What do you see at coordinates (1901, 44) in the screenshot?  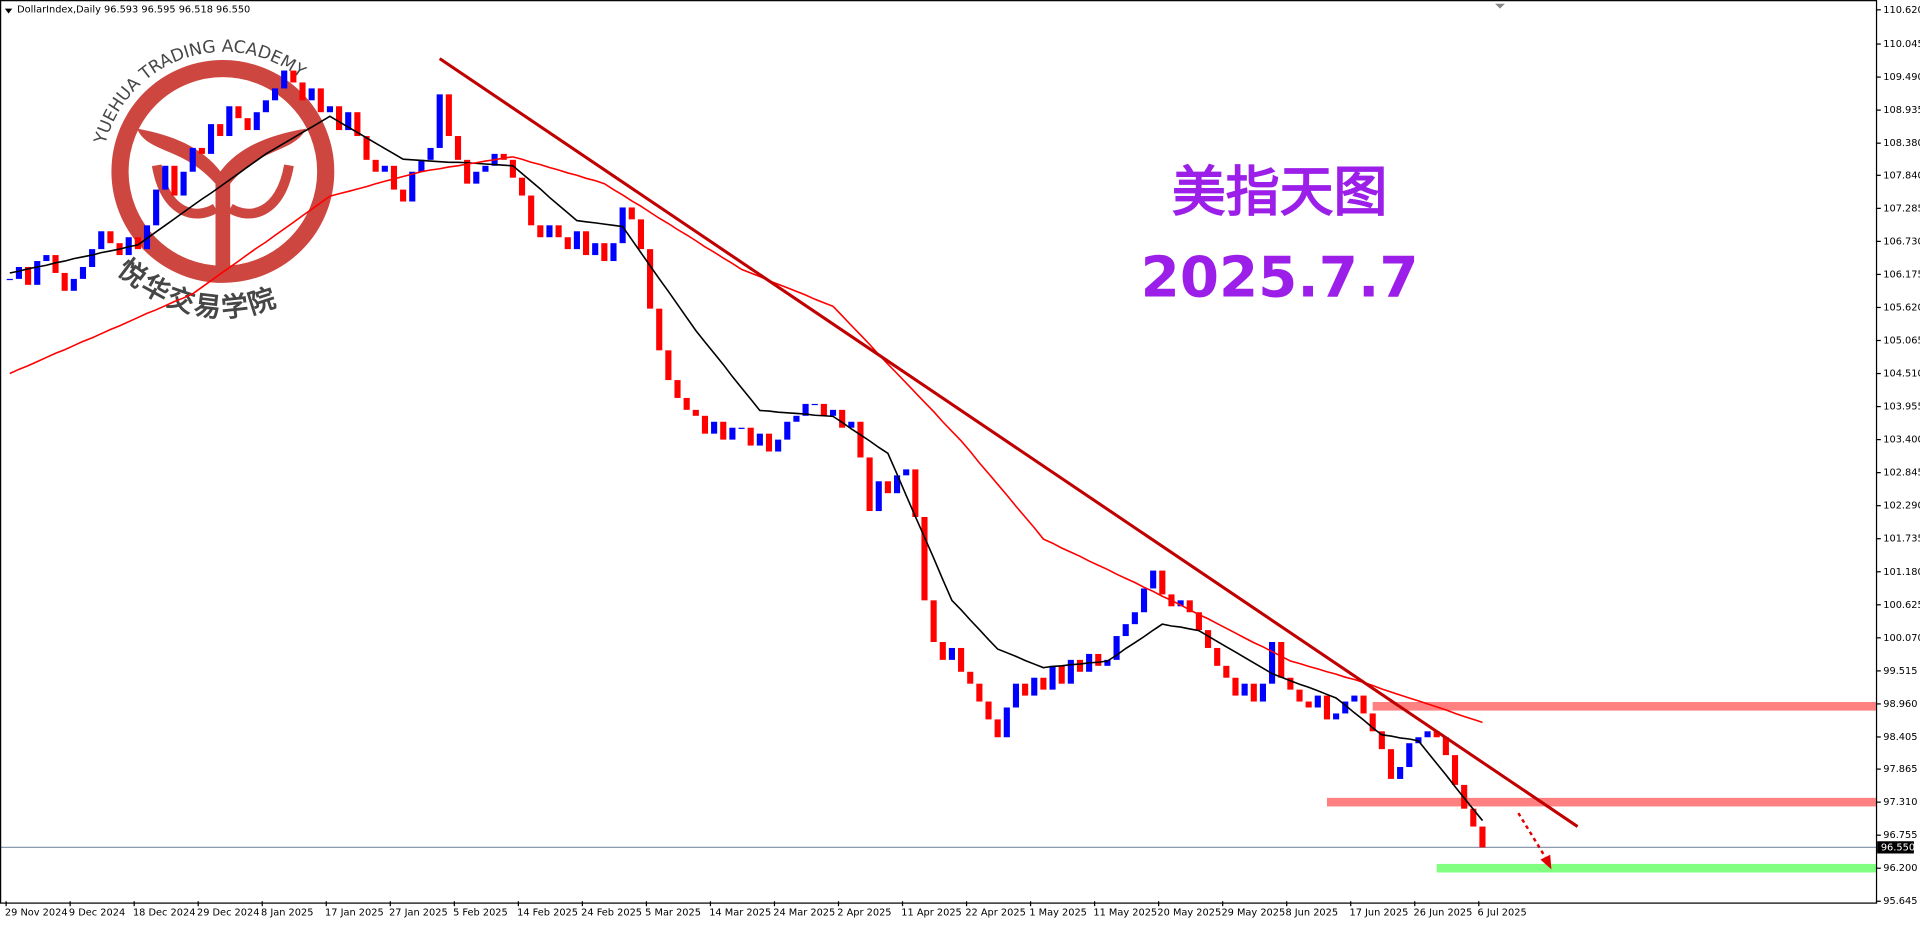 I see `y-tick-label: 110.045` at bounding box center [1901, 44].